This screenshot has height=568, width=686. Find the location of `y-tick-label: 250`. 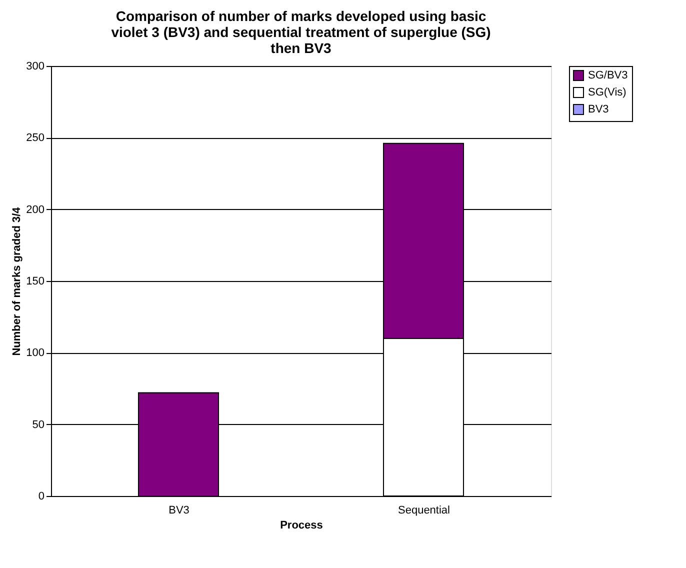

y-tick-label: 250 is located at coordinates (35, 138).